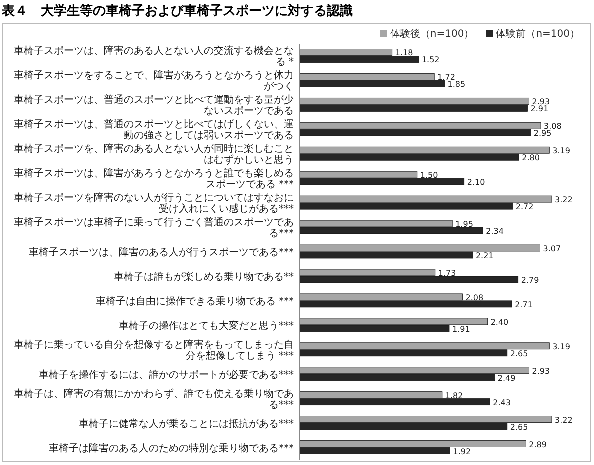  What do you see at coordinates (186, 424) in the screenshot?
I see `y-tick-label: 車椅子に健常な人が乗ることには抵抗がある***` at bounding box center [186, 424].